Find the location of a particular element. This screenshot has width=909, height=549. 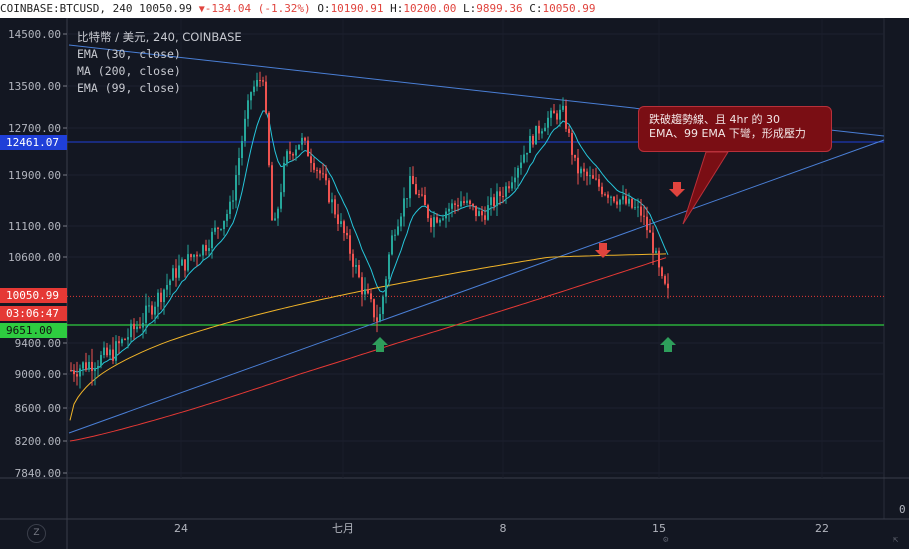

support-price-tag: 9651.00 is located at coordinates (33, 330).